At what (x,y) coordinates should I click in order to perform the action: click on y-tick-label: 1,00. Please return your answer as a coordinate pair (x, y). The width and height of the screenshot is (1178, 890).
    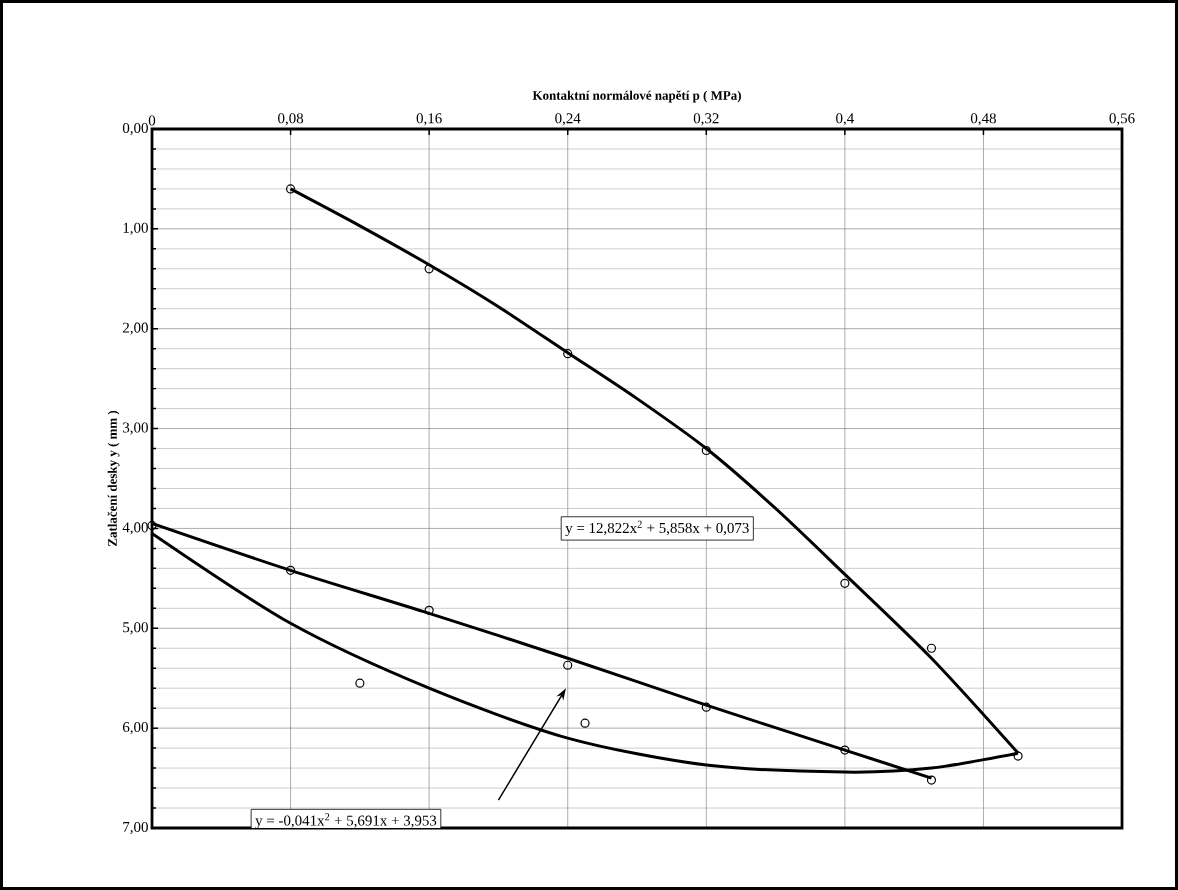
    Looking at the image, I should click on (135, 228).